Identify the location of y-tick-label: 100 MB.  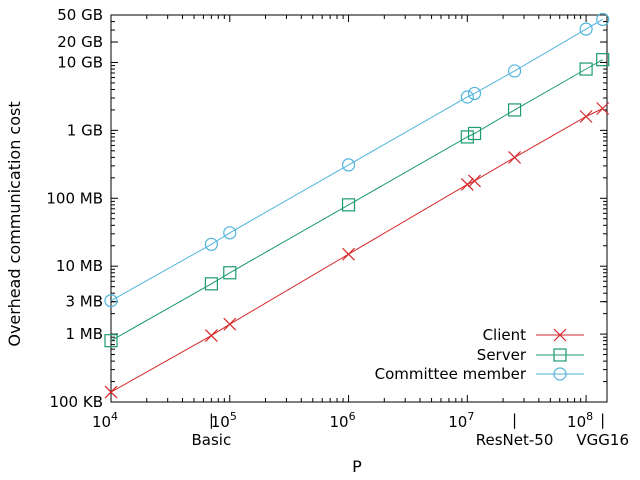
(74, 198).